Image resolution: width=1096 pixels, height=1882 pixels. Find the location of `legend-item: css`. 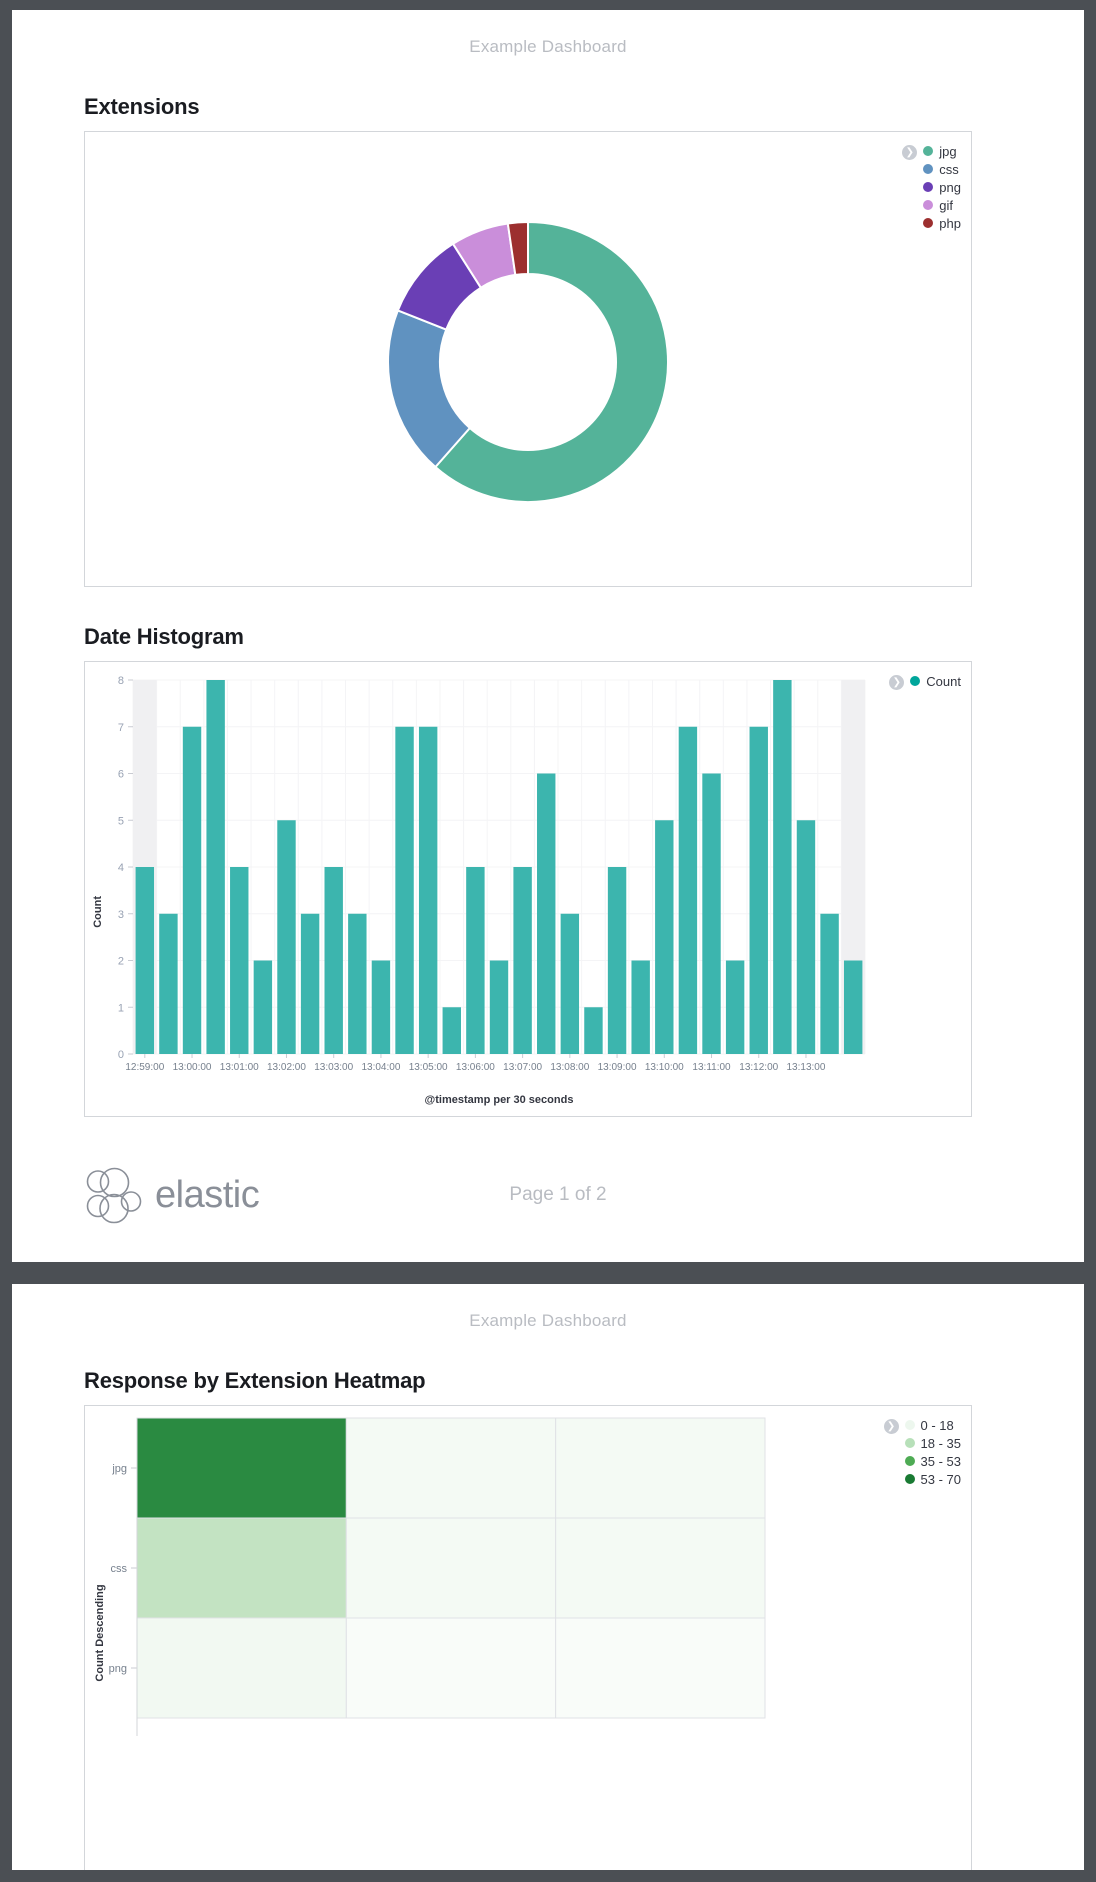

legend-item: css is located at coordinates (942, 169).